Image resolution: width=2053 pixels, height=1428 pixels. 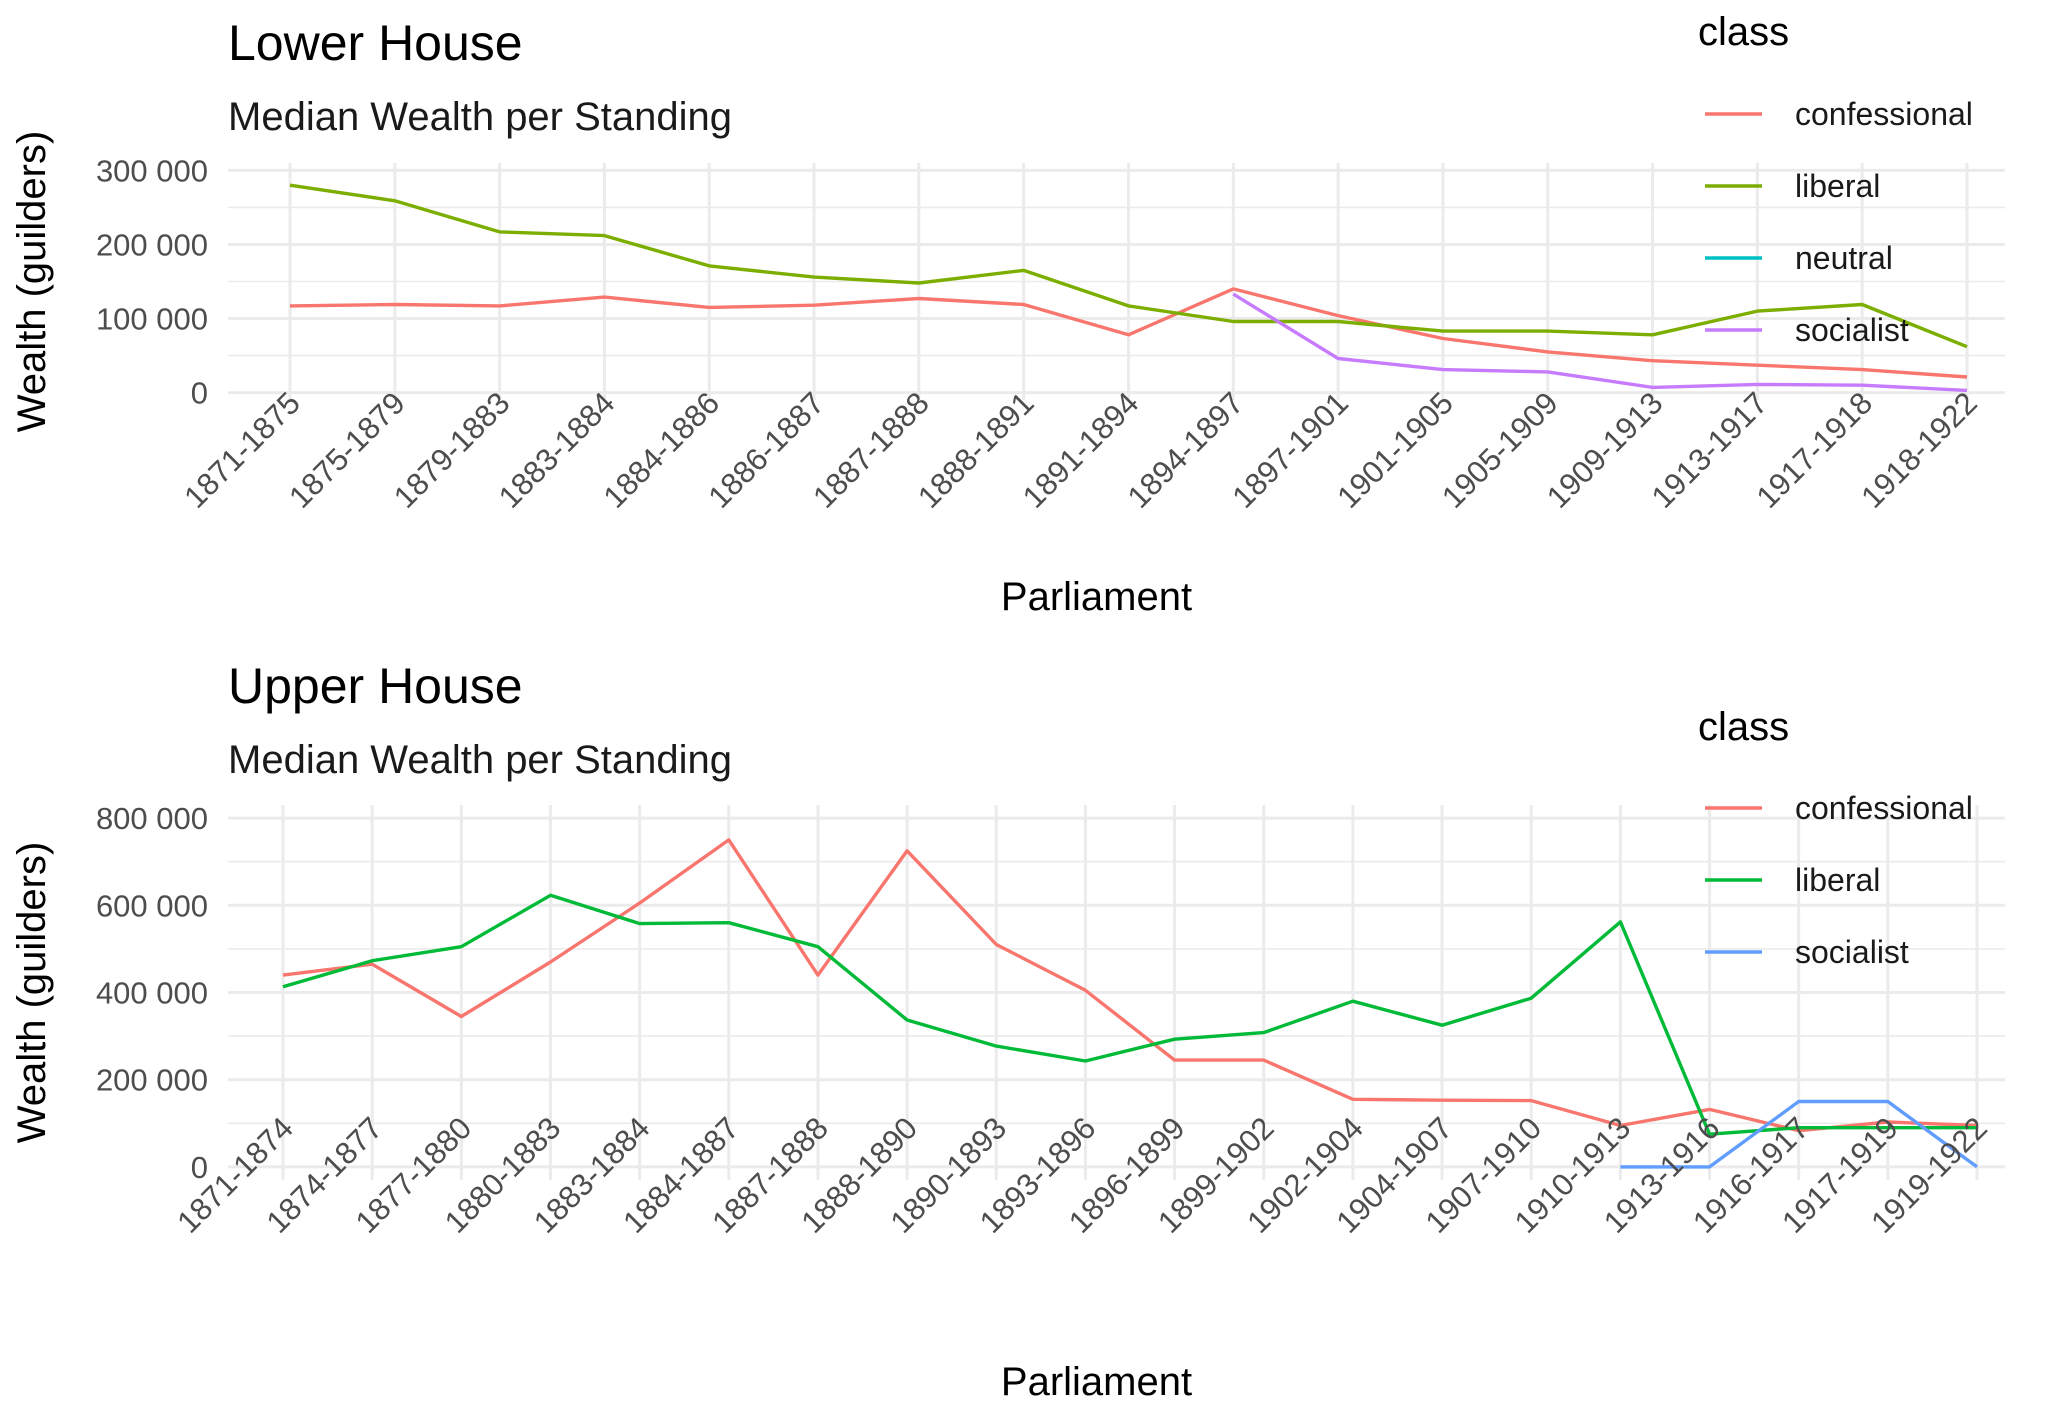 What do you see at coordinates (152, 170) in the screenshot?
I see `y-tick-label: 300 000` at bounding box center [152, 170].